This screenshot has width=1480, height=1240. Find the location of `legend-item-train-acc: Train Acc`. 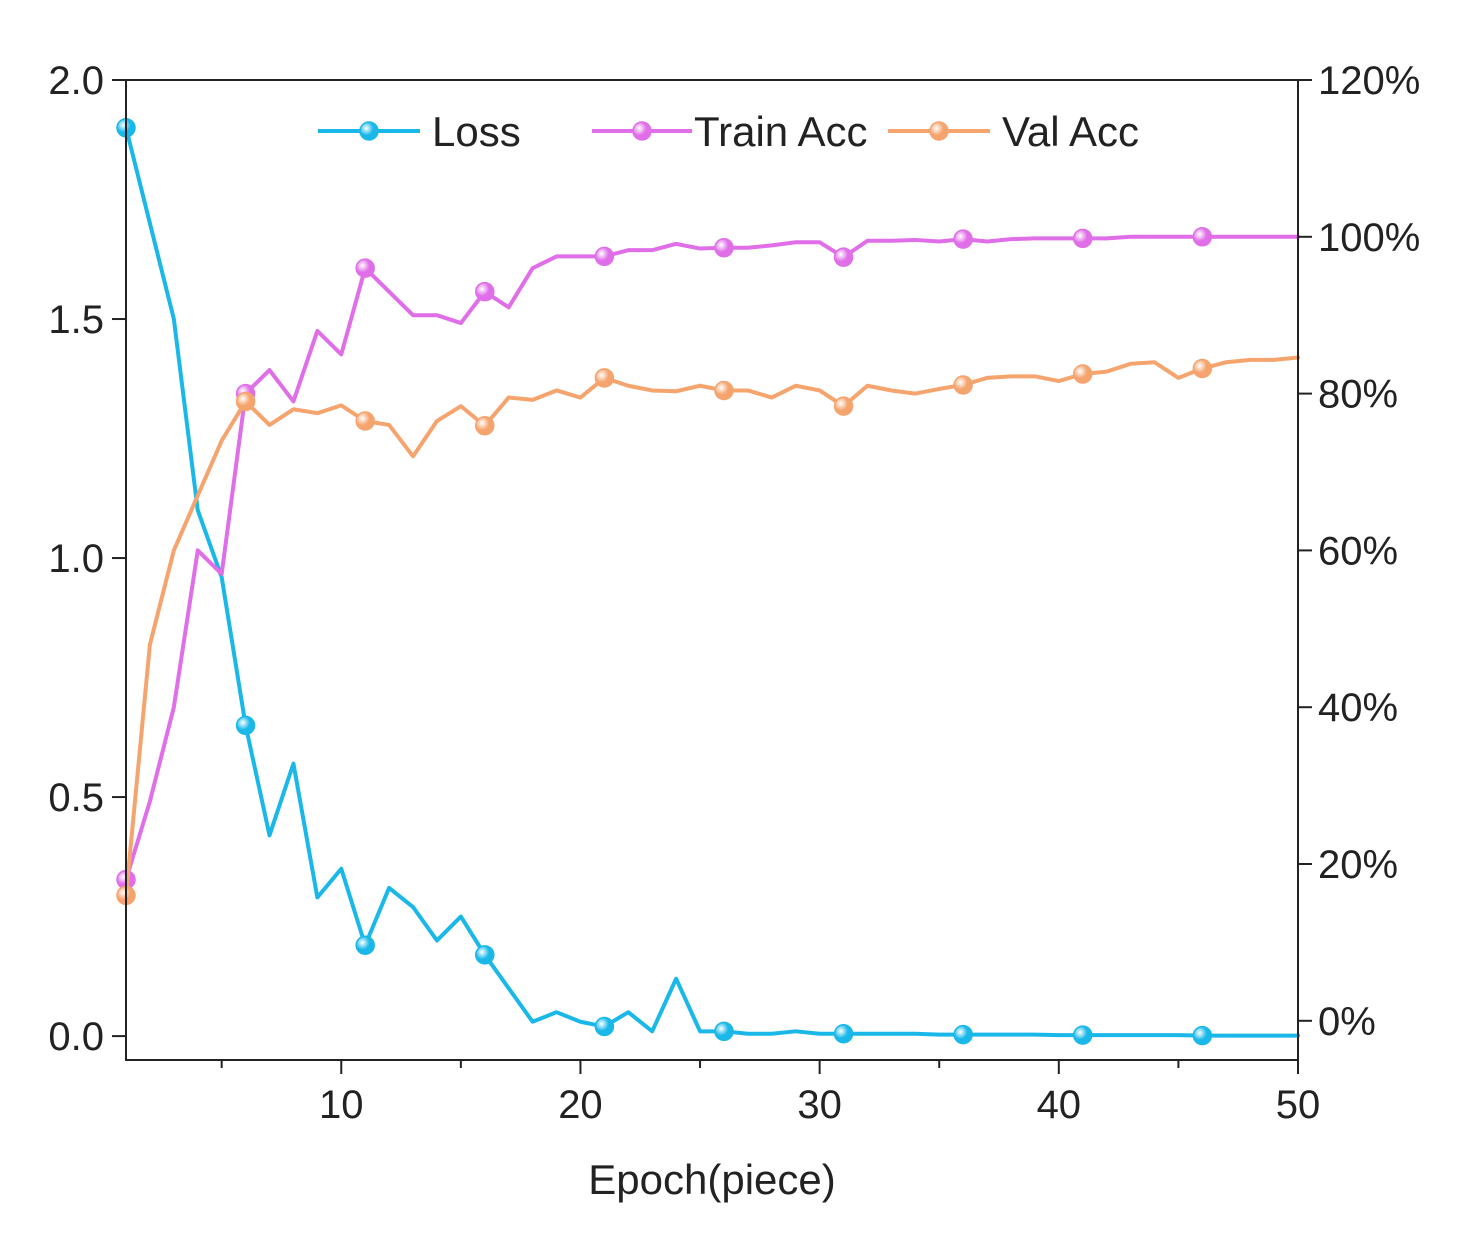

legend-item-train-acc: Train Acc is located at coordinates (730, 131).